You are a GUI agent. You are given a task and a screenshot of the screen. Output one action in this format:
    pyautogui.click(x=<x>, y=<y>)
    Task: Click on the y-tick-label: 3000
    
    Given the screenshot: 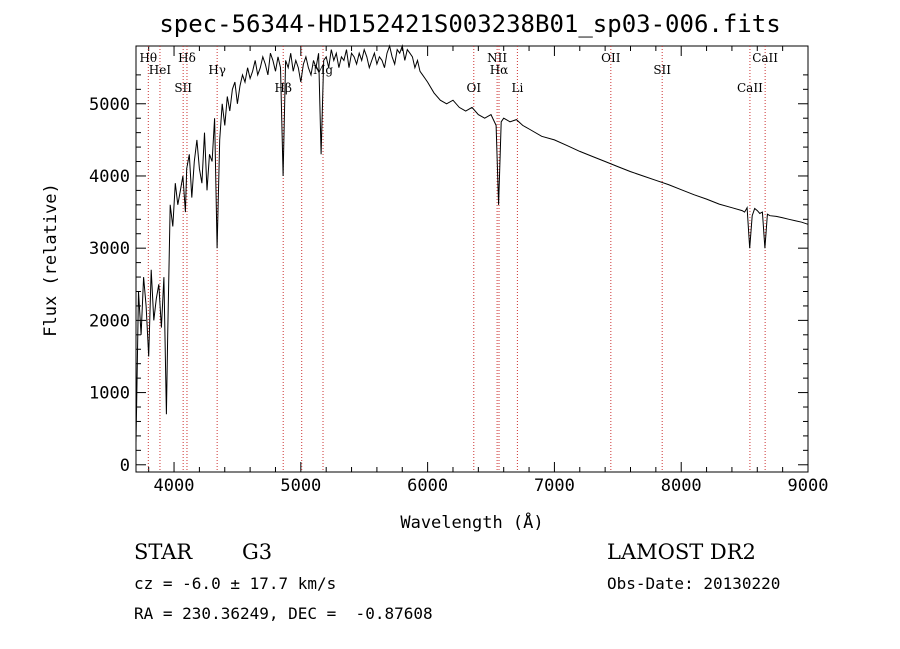 What is the action you would take?
    pyautogui.click(x=109, y=249)
    